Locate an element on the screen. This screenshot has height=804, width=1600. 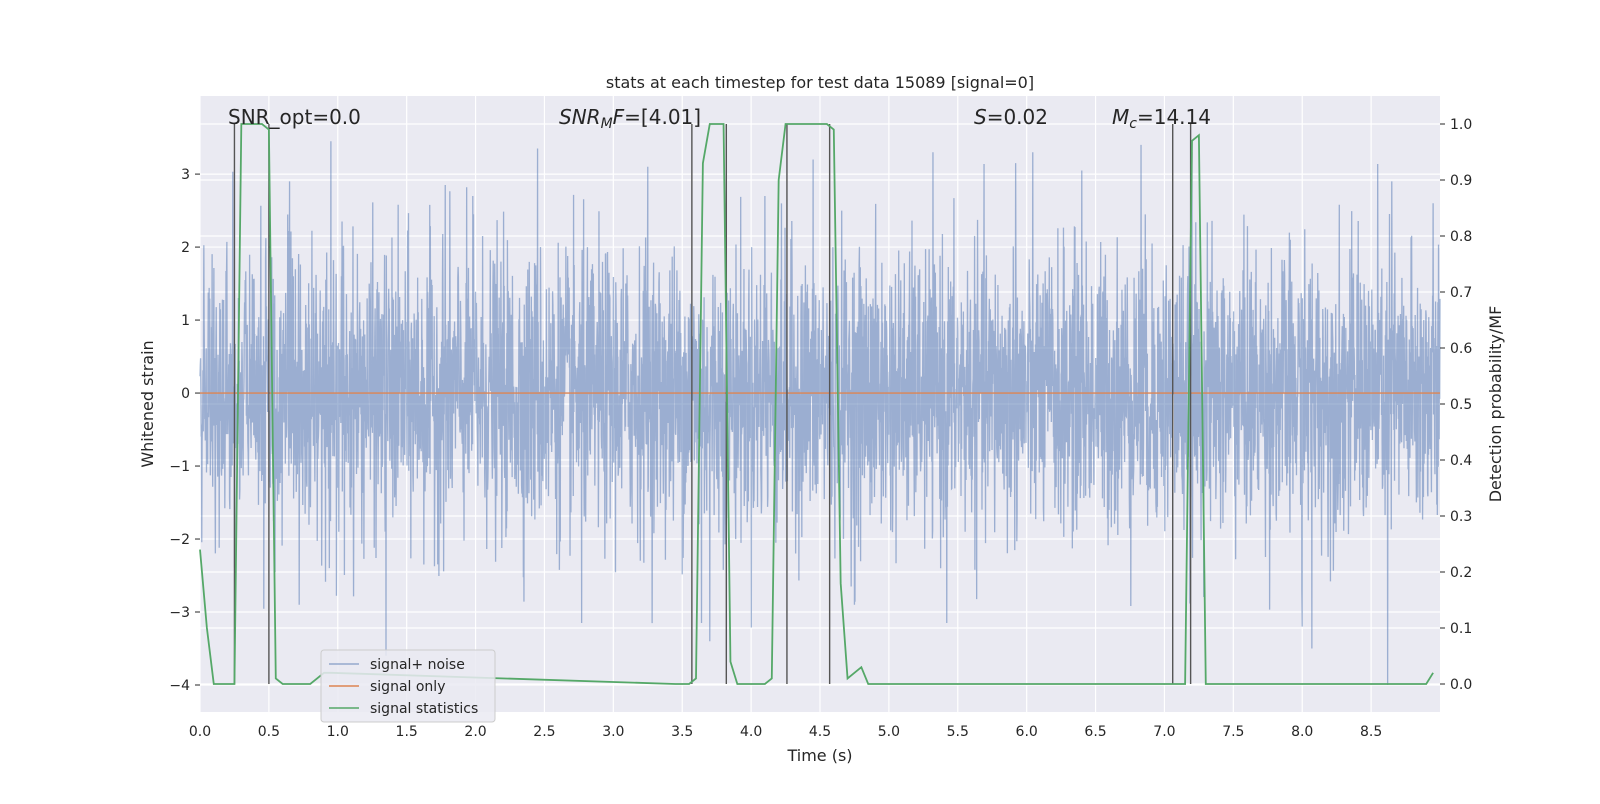
snr-mf-subscript: M is located at coordinates (607, 124).